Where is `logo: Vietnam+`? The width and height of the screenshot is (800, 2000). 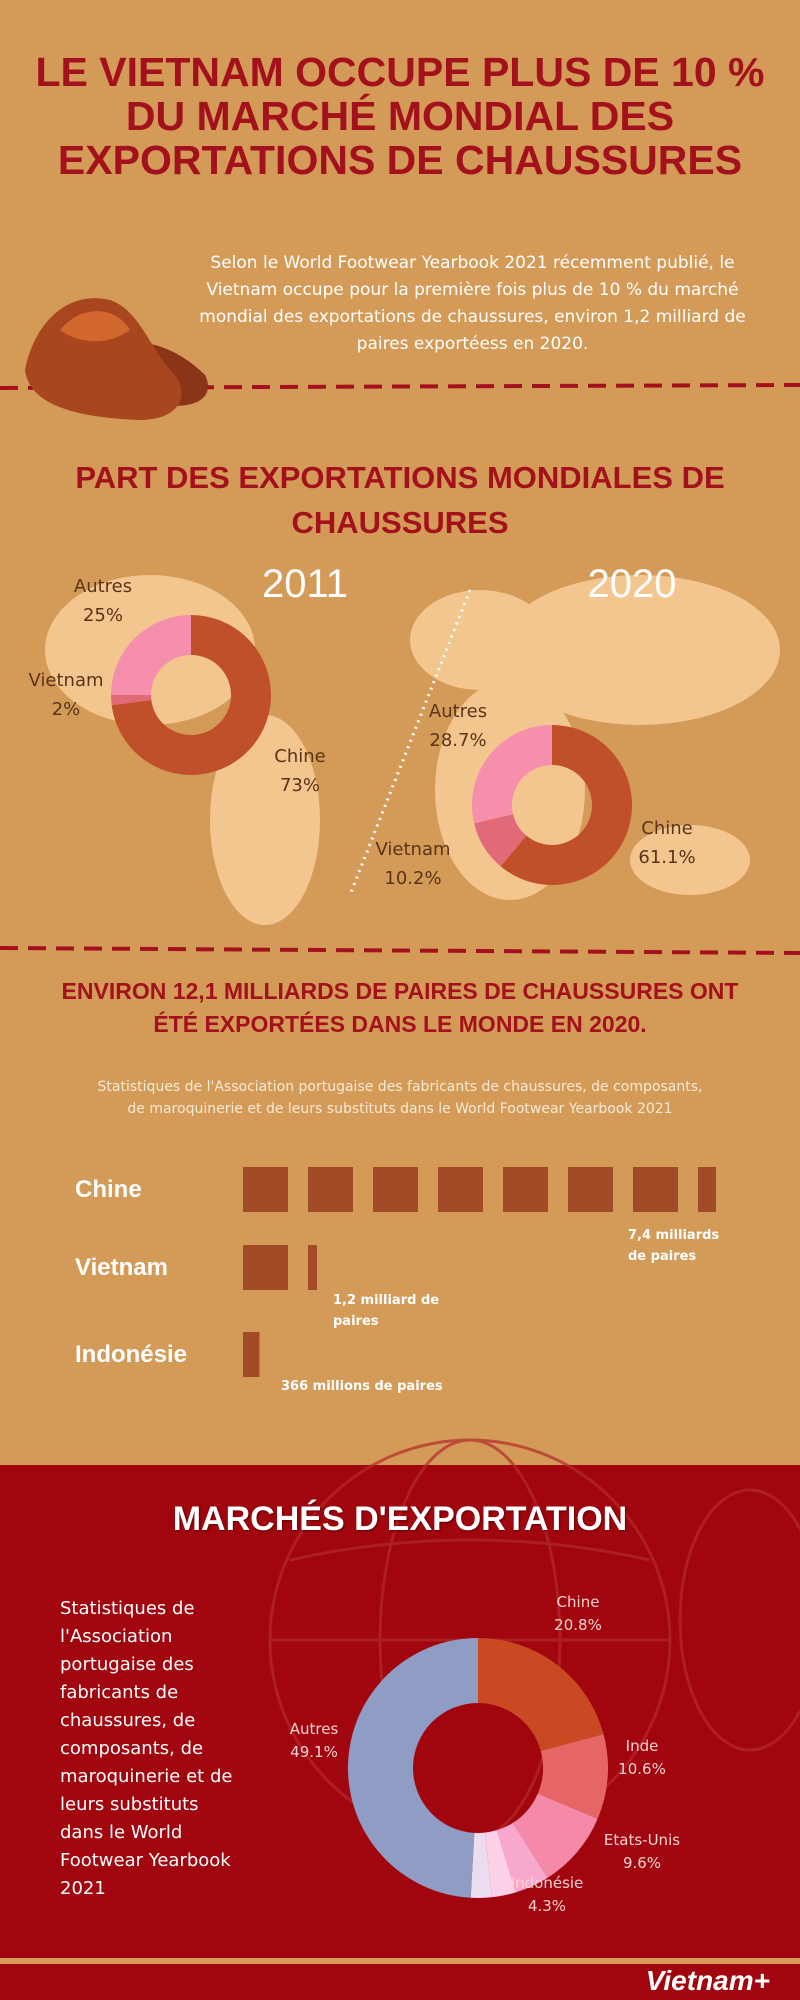
logo: Vietnam+ is located at coordinates (708, 1980).